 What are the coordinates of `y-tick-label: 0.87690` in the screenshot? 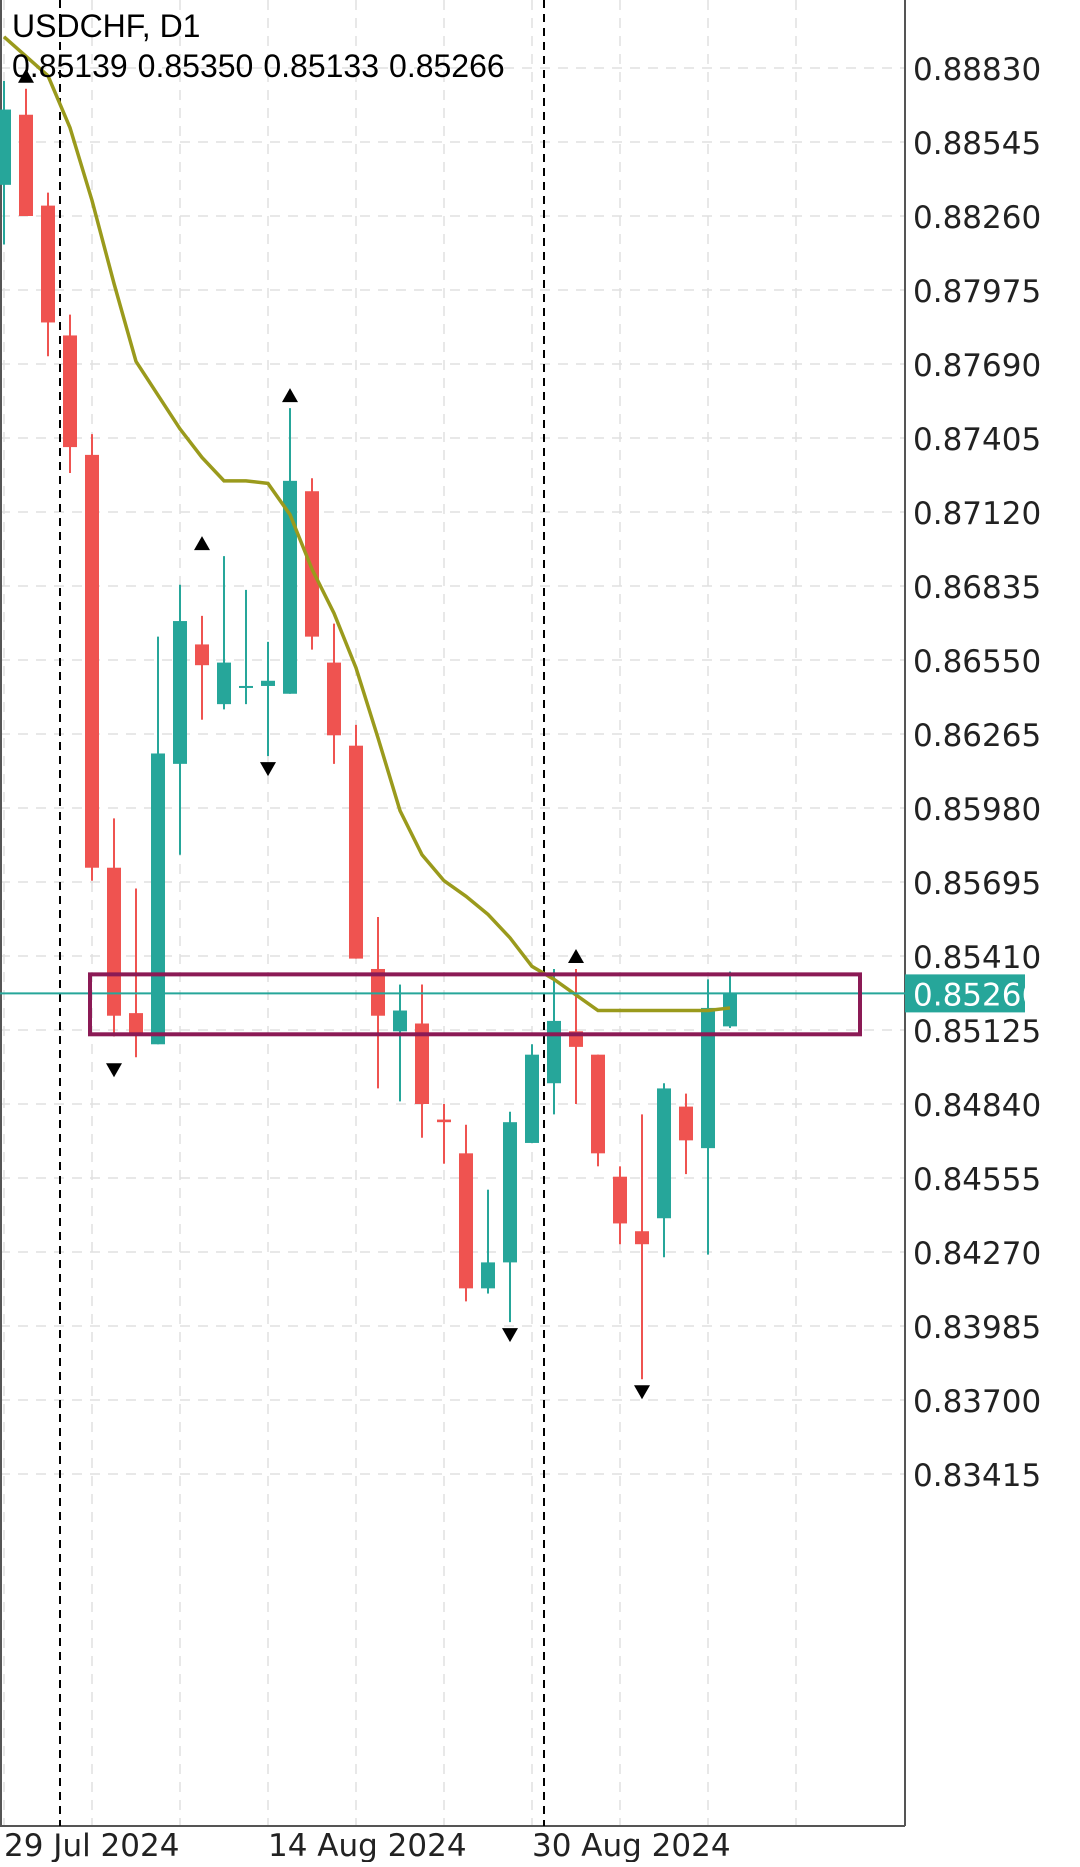 It's located at (977, 366).